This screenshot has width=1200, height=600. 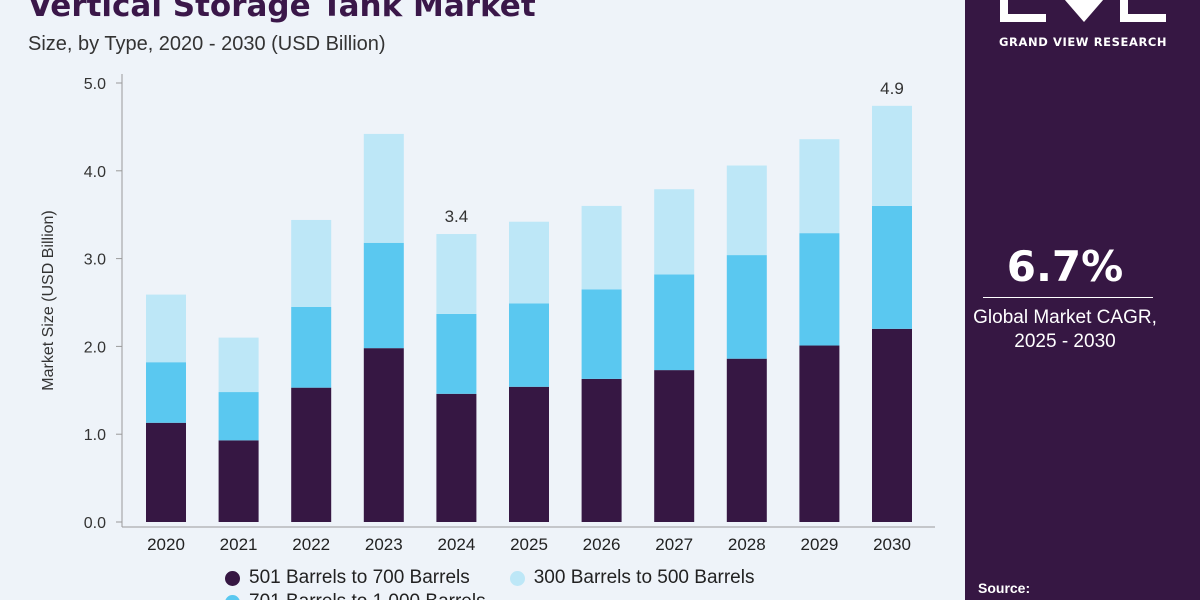 I want to click on bar-300-500-2024, so click(x=456, y=274).